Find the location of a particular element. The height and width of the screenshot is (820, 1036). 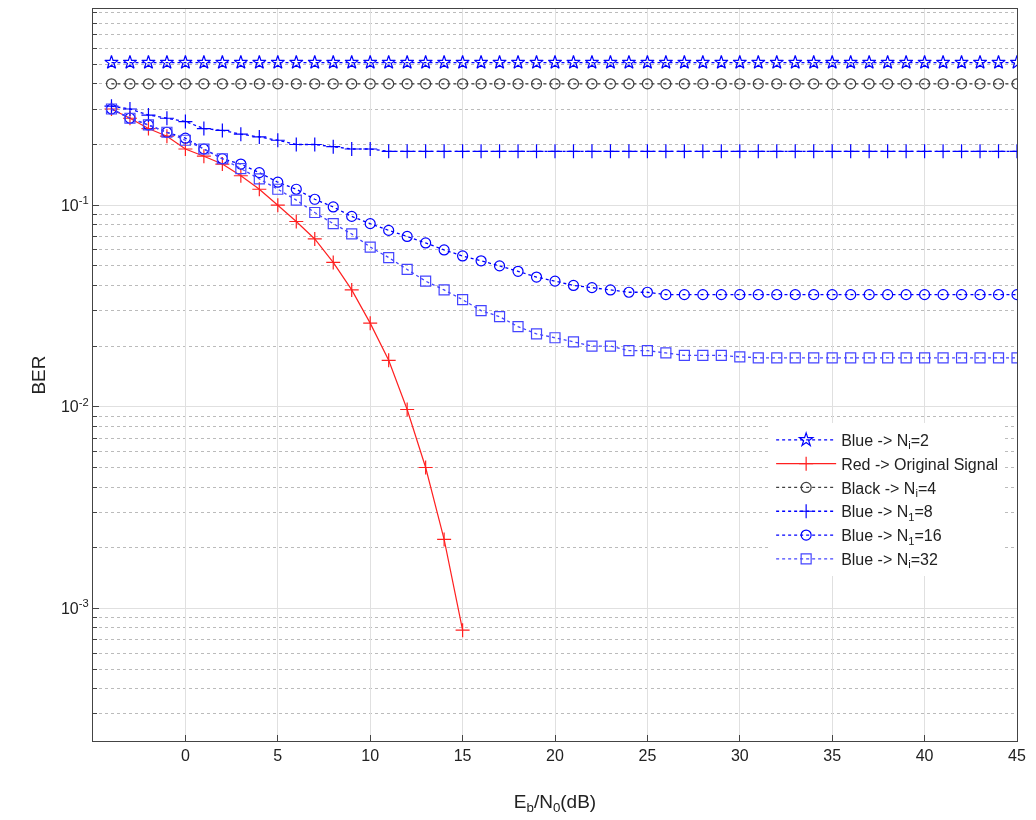

x-tick-label: 5 is located at coordinates (278, 756).